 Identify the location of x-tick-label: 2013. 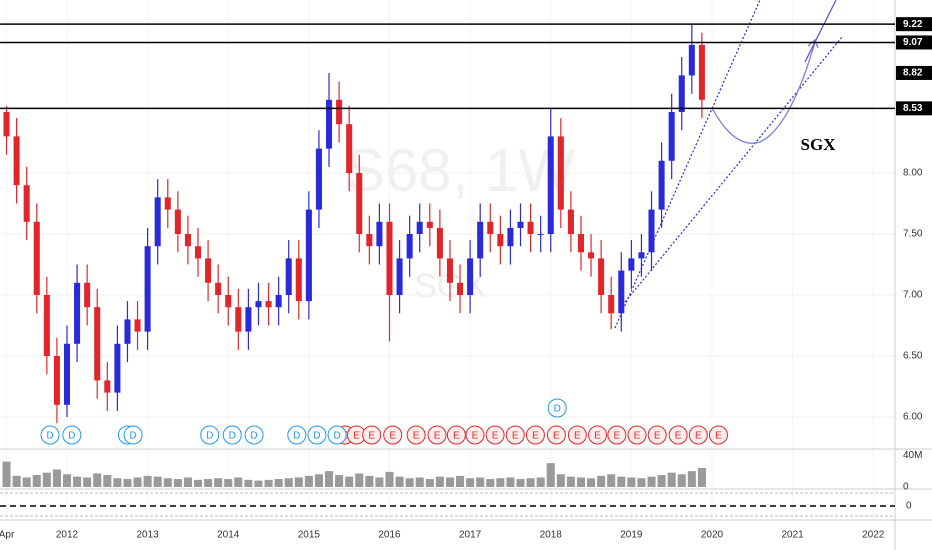
(147, 535).